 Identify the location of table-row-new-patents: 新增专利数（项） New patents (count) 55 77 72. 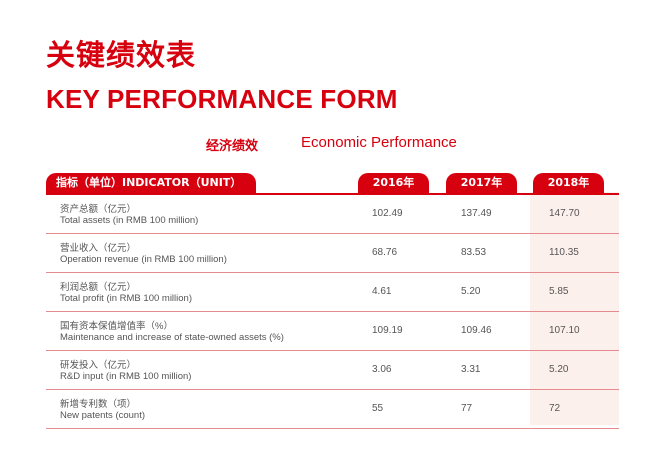
(332, 409).